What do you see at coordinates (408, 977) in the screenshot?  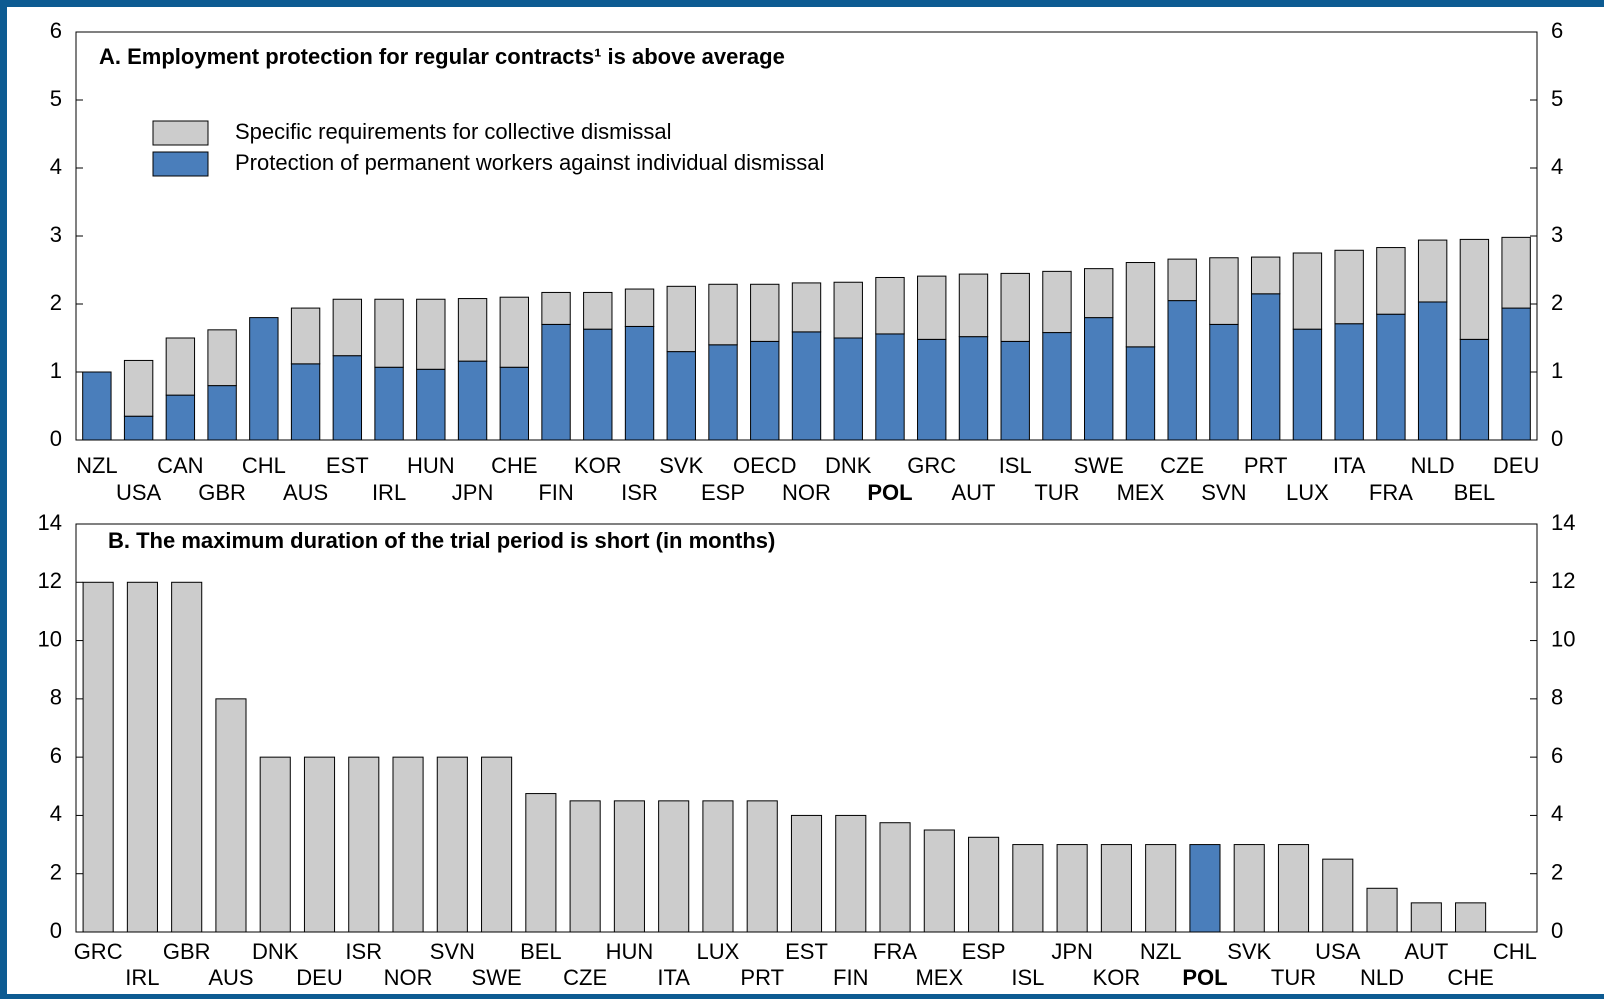 I see `x-tick-label: NOR` at bounding box center [408, 977].